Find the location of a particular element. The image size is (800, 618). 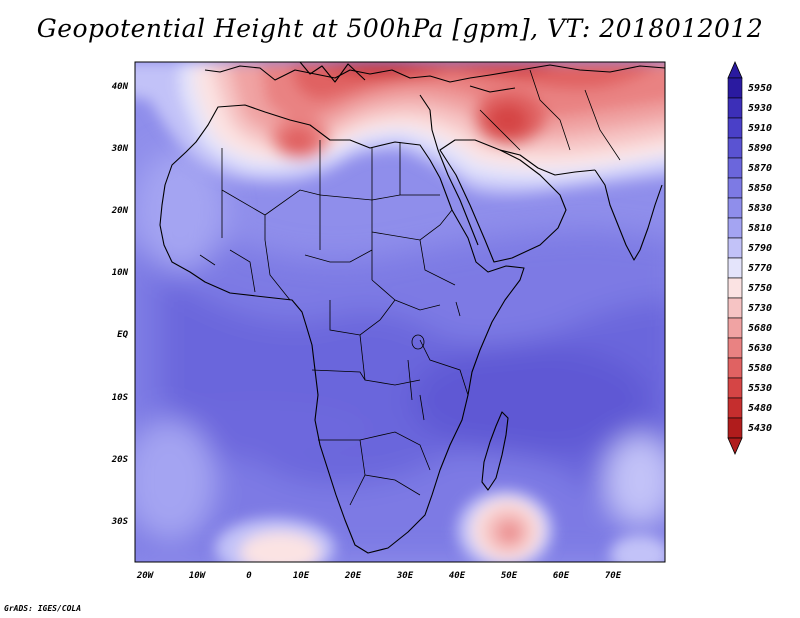

lon-label: 20W is located at coordinates (145, 576).